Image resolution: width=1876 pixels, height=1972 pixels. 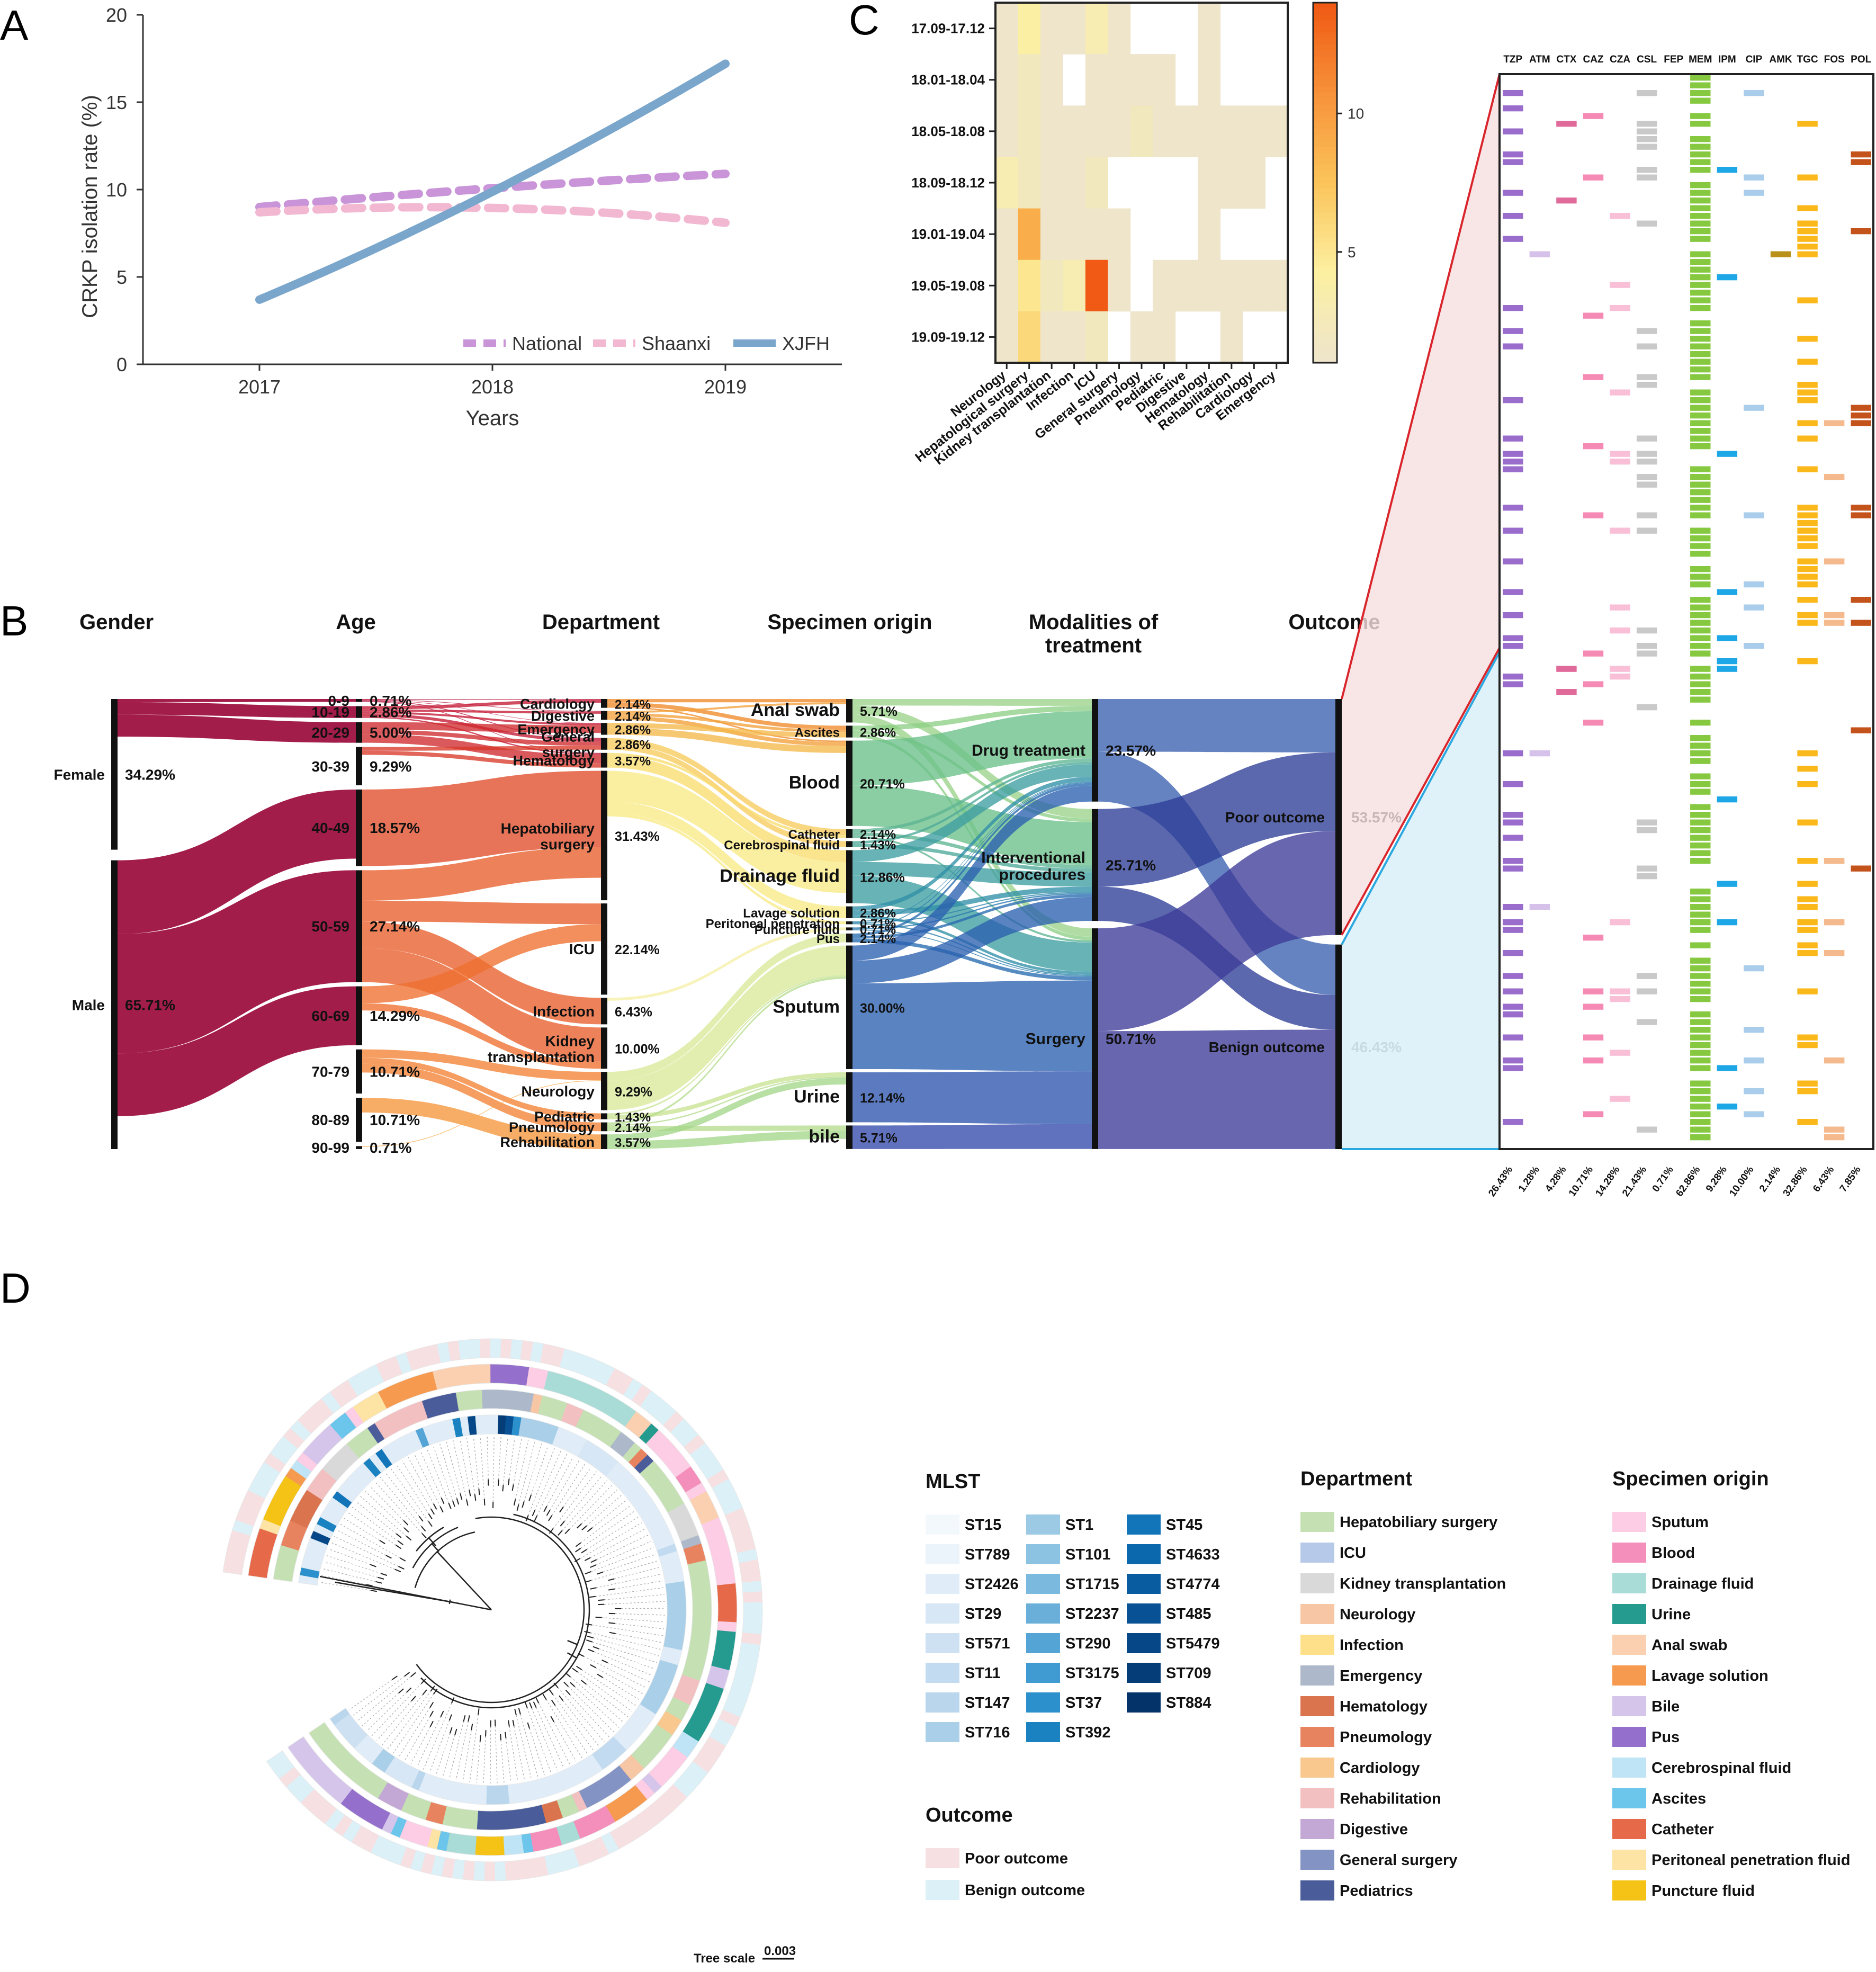 What do you see at coordinates (824, 1137) in the screenshot?
I see `b-node-label: bile` at bounding box center [824, 1137].